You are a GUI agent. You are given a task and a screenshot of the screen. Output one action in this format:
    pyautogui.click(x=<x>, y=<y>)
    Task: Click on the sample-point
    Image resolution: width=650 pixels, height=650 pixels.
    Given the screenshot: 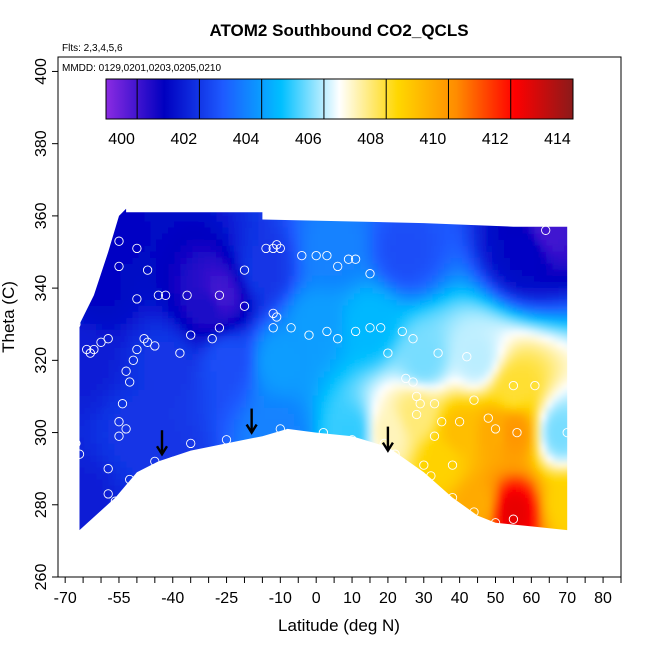 What is the action you would take?
    pyautogui.click(x=488, y=418)
    